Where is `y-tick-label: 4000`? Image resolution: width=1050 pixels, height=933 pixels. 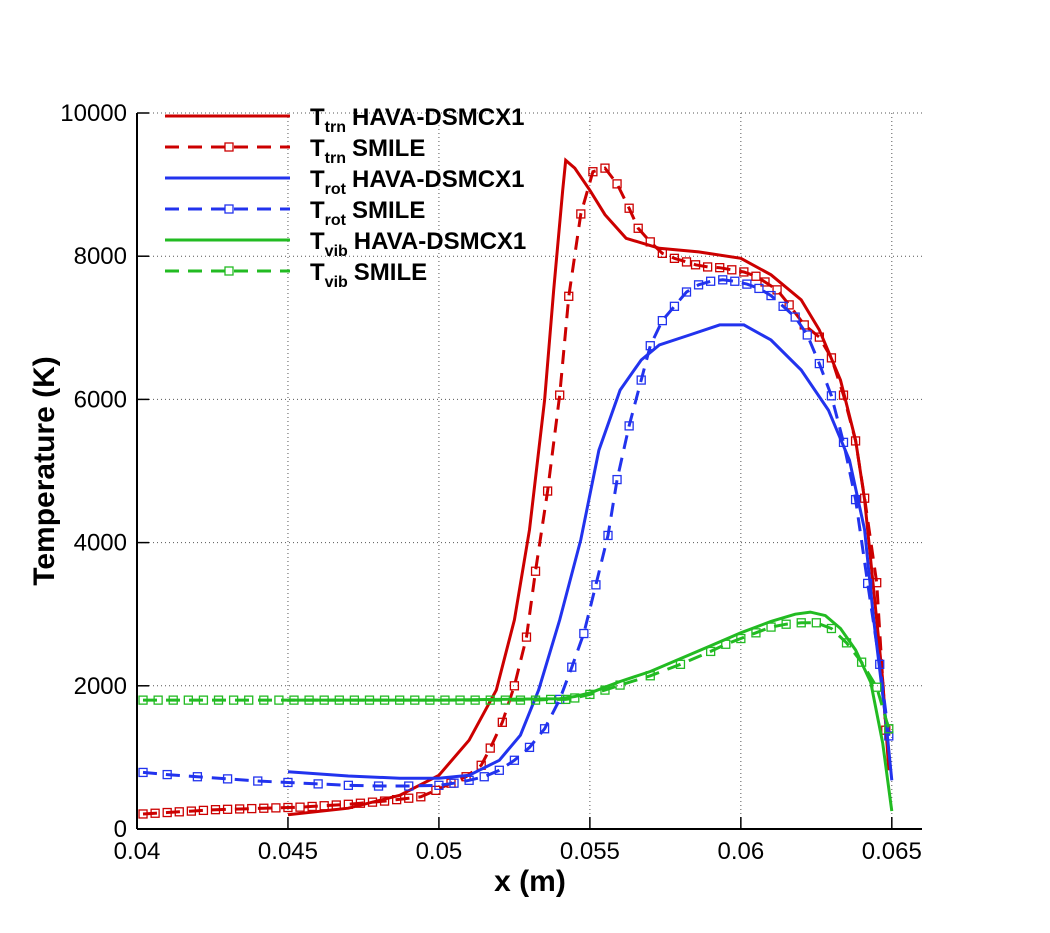
y-tick-label: 4000 is located at coordinates (100, 543).